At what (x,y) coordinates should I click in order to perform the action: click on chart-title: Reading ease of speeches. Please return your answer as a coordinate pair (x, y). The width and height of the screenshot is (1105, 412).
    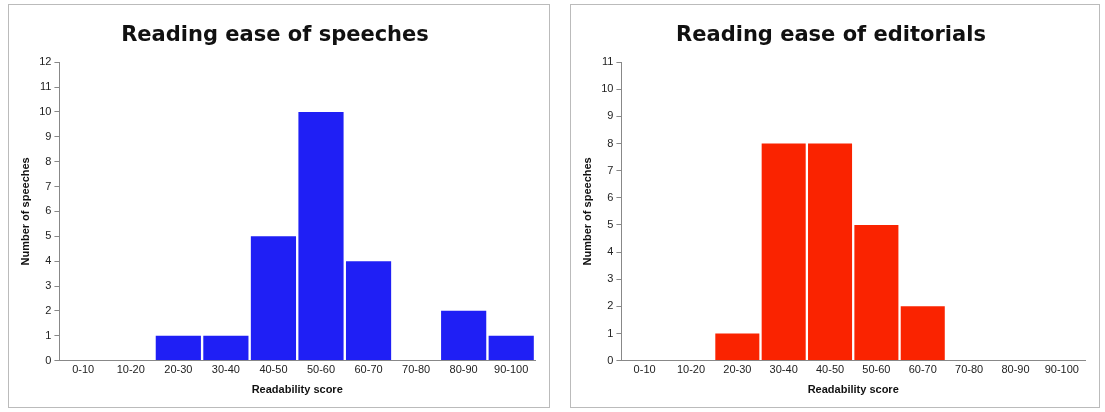
    Looking at the image, I should click on (275, 34).